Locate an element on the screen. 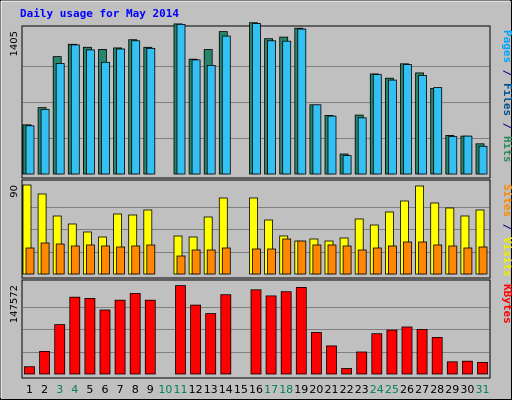 The image size is (512, 400). day-label-18: 18 is located at coordinates (286, 389).